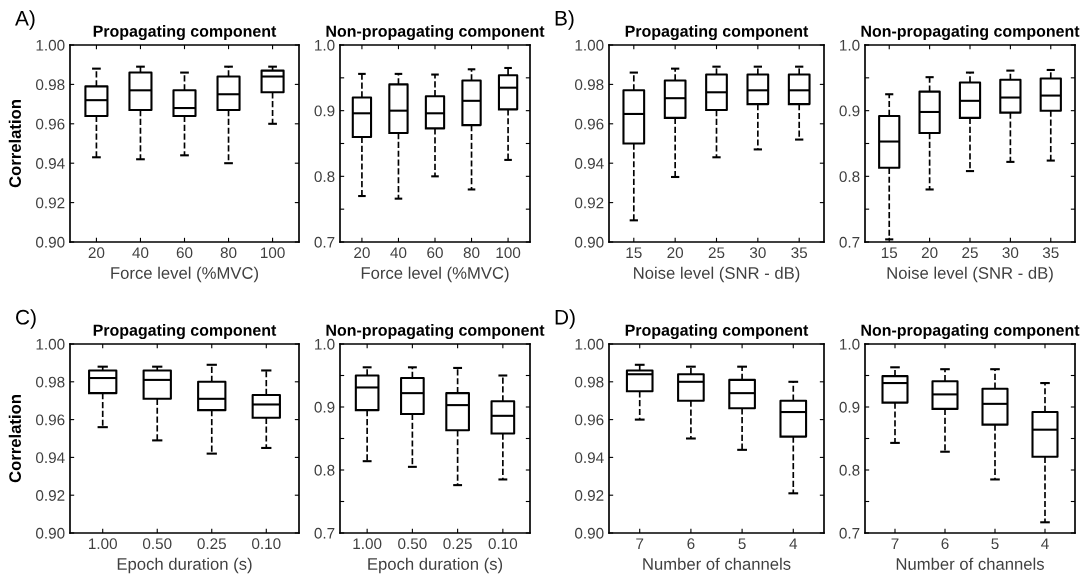  What do you see at coordinates (565, 319) in the screenshot?
I see `text: D)` at bounding box center [565, 319].